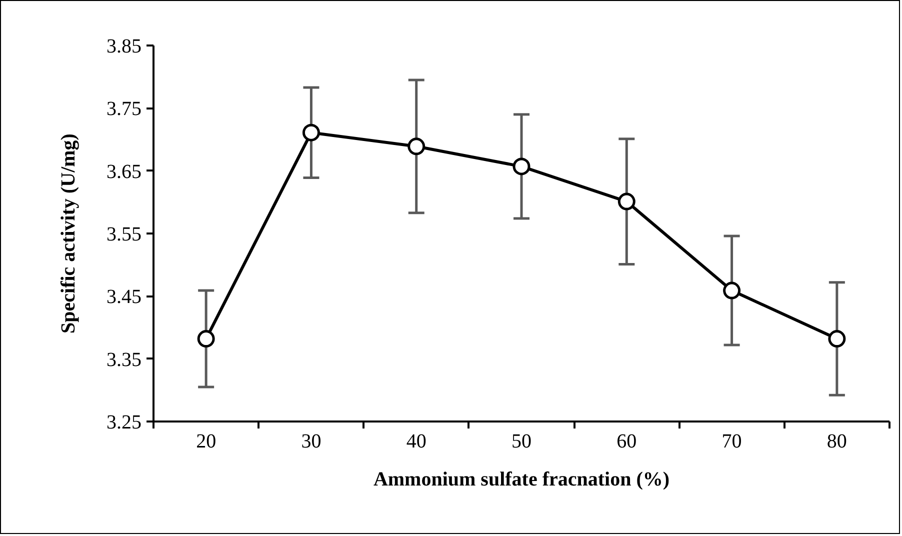 This screenshot has width=902, height=536. What do you see at coordinates (124, 297) in the screenshot?
I see `y-tick-label: 3.45` at bounding box center [124, 297].